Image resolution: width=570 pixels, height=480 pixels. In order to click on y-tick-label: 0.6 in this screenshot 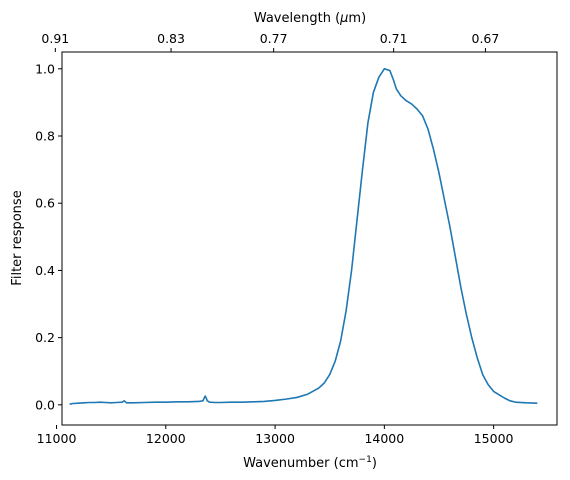, I will do `click(45, 203)`.